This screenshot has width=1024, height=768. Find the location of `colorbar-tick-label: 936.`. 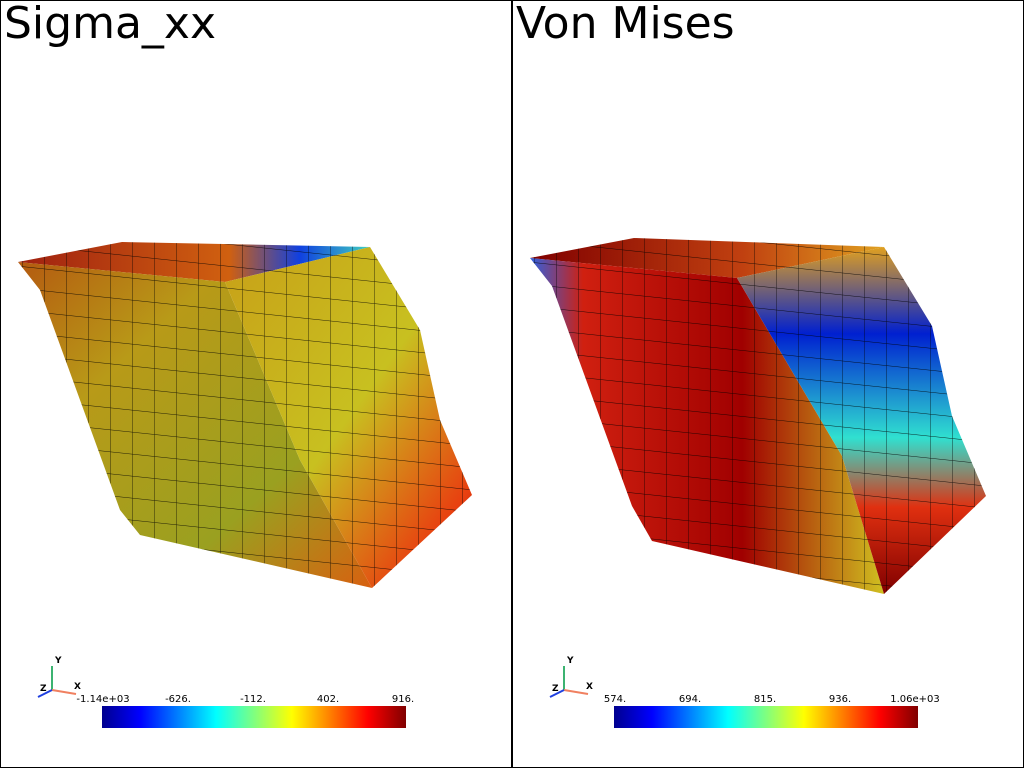

colorbar-tick-label: 936. is located at coordinates (840, 699).